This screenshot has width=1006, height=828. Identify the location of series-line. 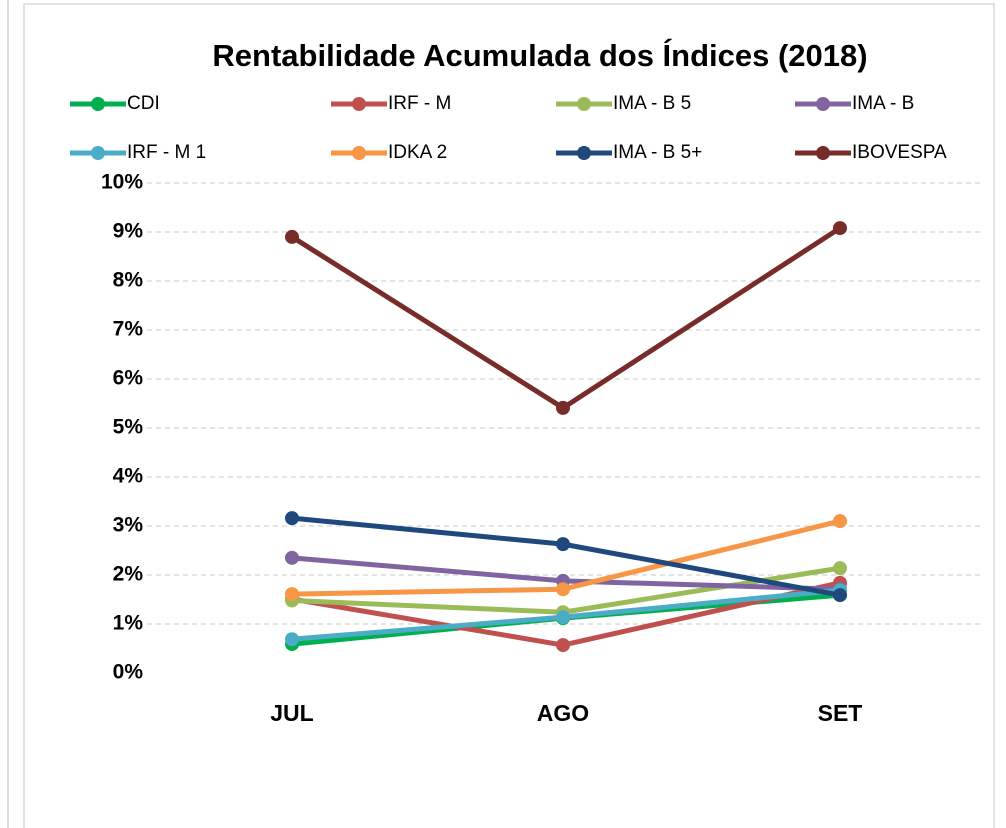
(566, 318).